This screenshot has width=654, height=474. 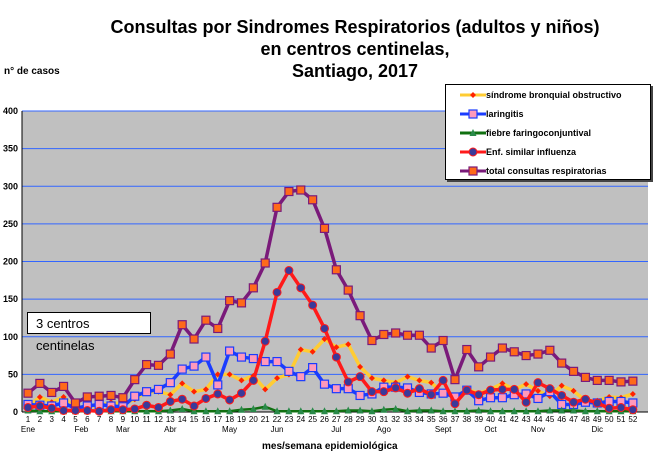 What do you see at coordinates (28, 419) in the screenshot?
I see `x-tick-label: 1` at bounding box center [28, 419].